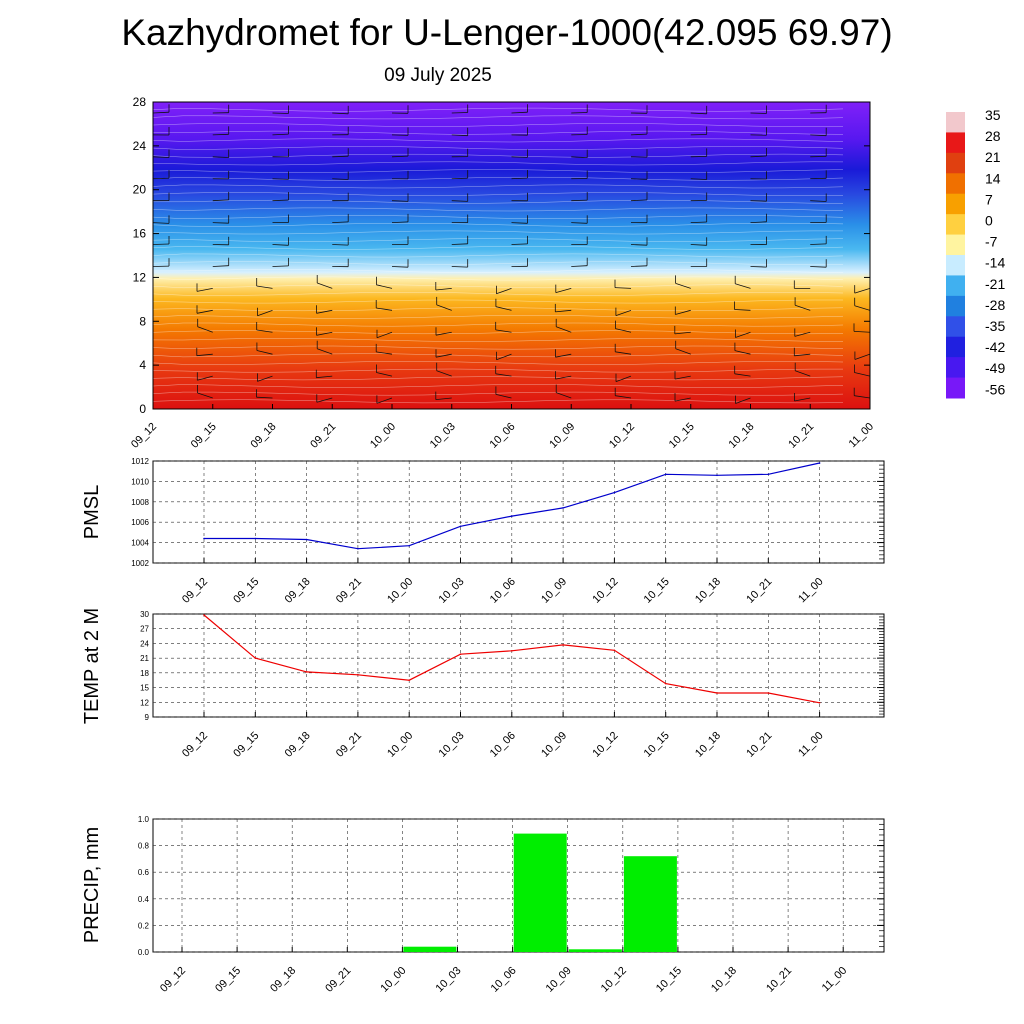  What do you see at coordinates (204, 436) in the screenshot?
I see `x-tick-label-1: 09_15` at bounding box center [204, 436].